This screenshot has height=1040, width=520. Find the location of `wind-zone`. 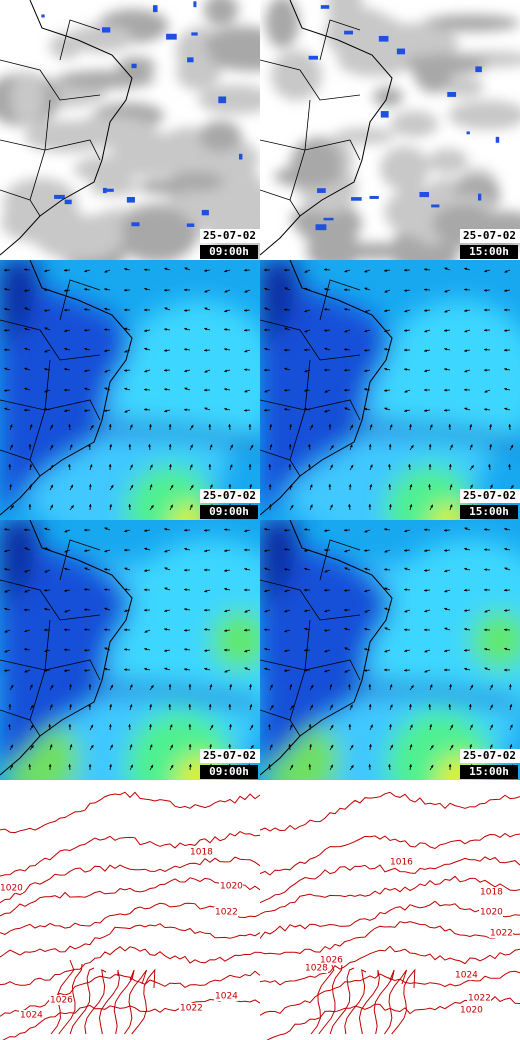

wind-zone is located at coordinates (235, 640).